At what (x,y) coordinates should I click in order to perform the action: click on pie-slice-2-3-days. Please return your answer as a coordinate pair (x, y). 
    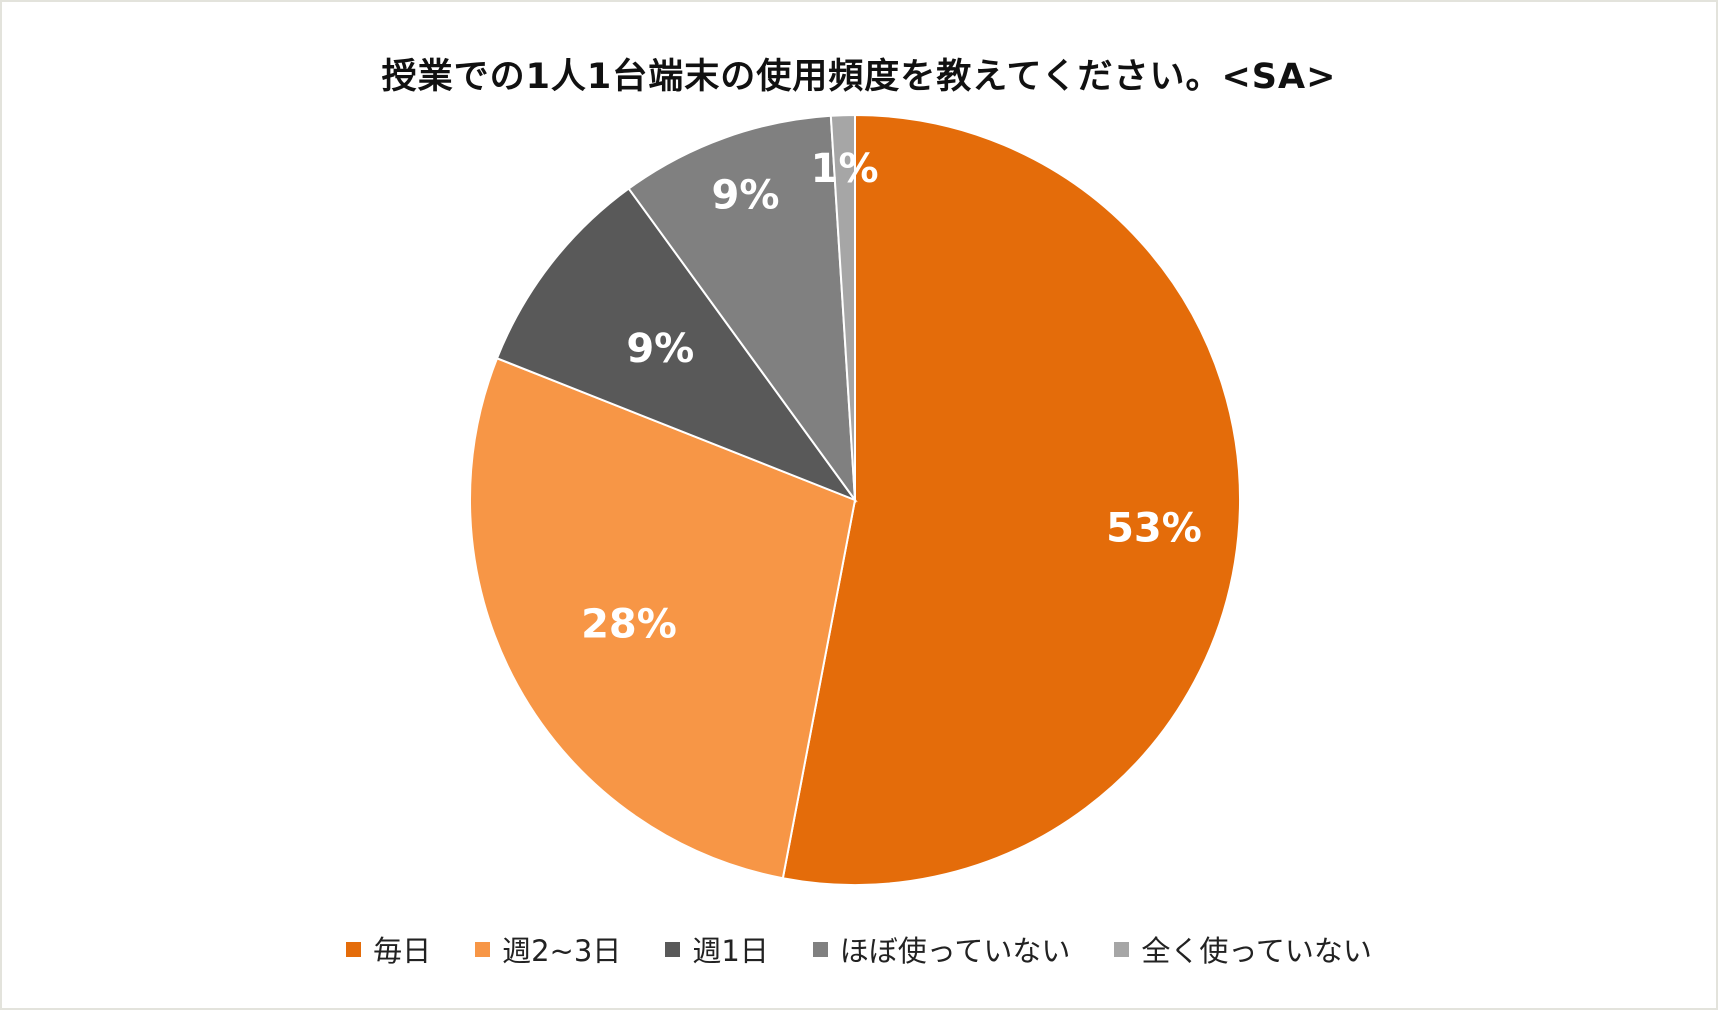
    Looking at the image, I should click on (662, 618).